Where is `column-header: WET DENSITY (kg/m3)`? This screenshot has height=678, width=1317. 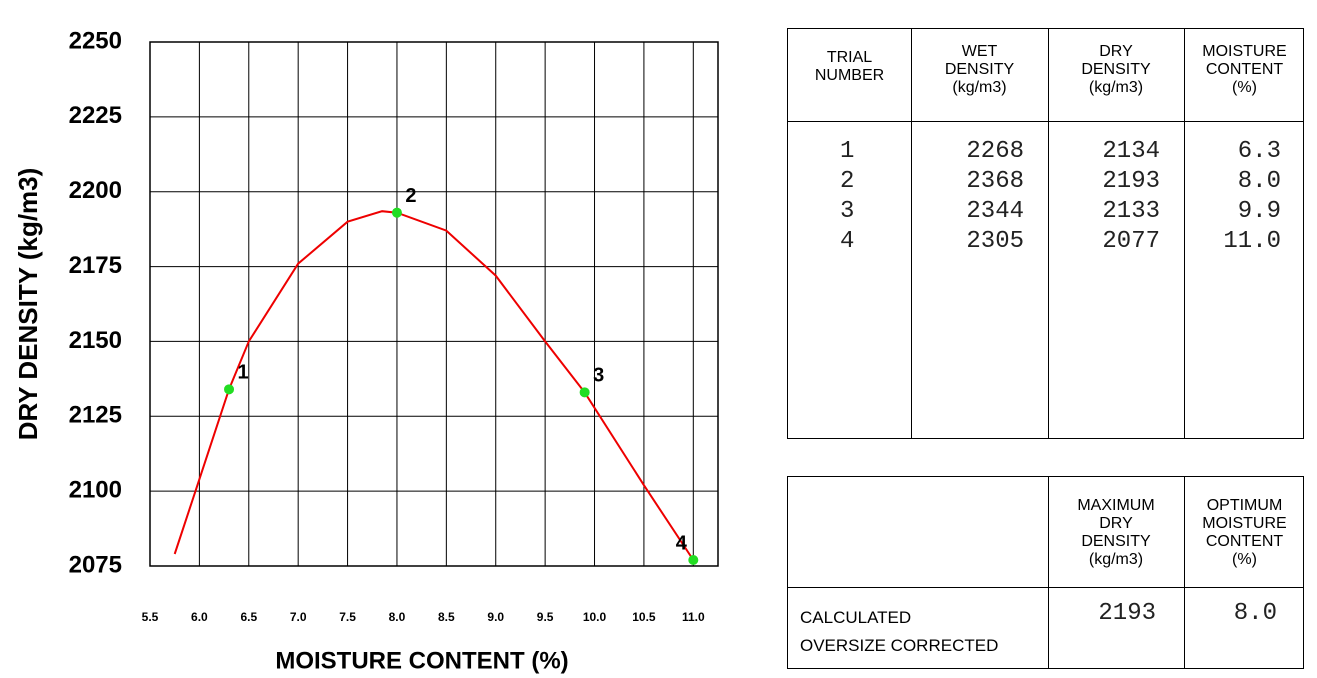
column-header: WET DENSITY (kg/m3) is located at coordinates (979, 70).